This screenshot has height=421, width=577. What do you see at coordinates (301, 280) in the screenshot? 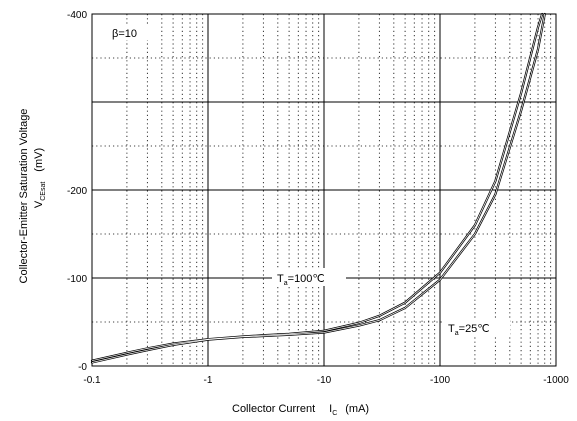
I see `ta100-label: Ta=100℃` at bounding box center [301, 280].